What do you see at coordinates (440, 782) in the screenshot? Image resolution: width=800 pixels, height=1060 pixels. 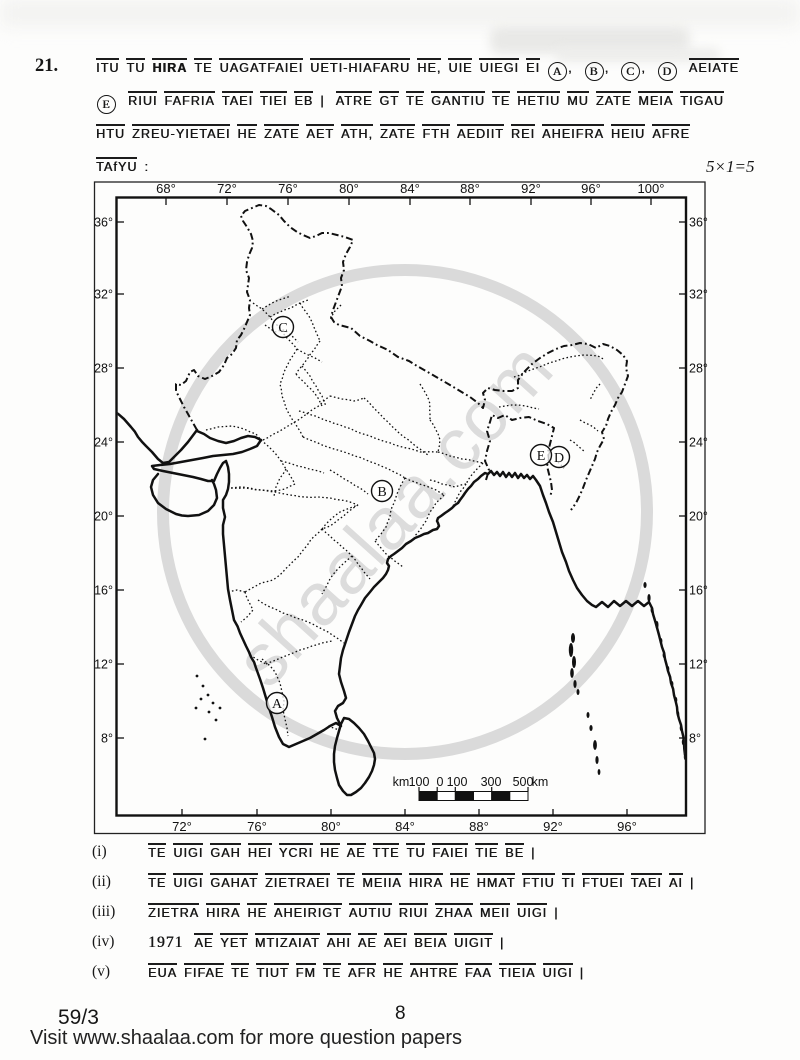 I see `svg-text: 0` at bounding box center [440, 782].